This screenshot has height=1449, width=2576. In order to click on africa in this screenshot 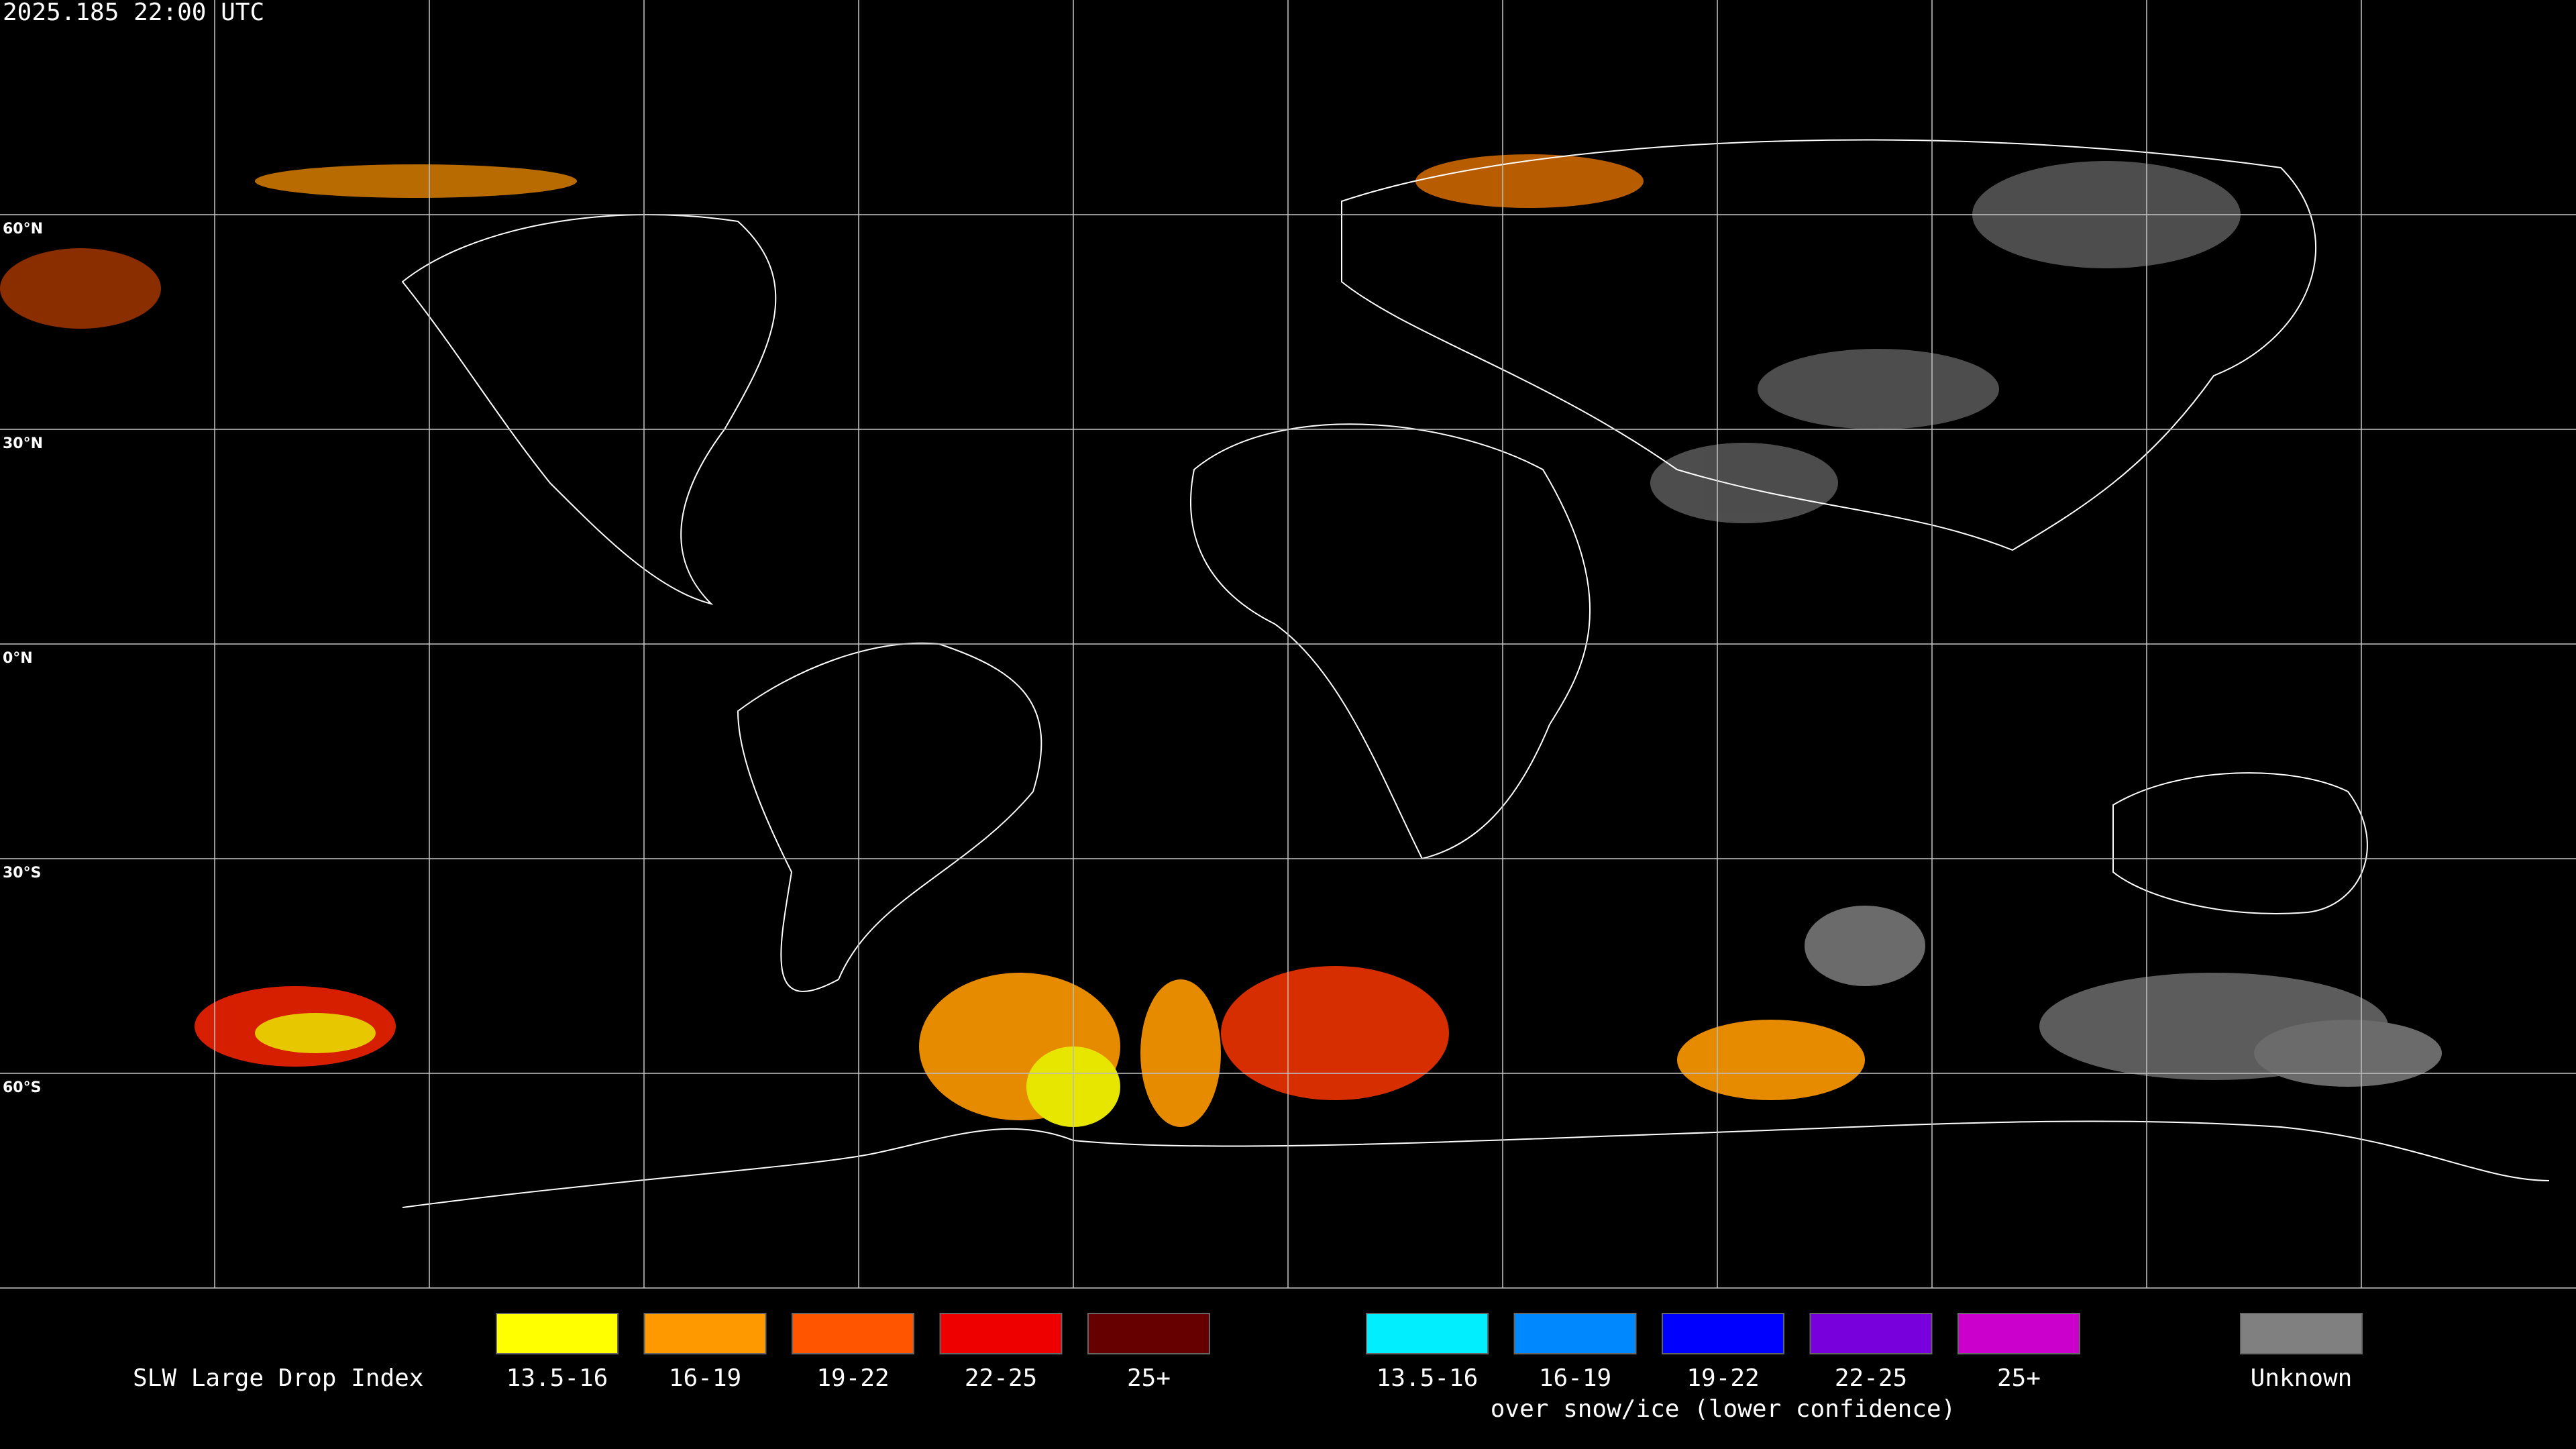, I will do `click(1390, 641)`.